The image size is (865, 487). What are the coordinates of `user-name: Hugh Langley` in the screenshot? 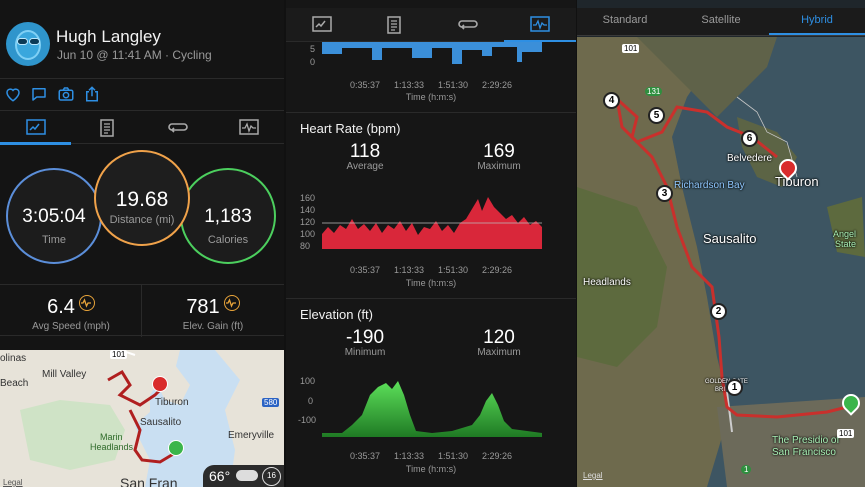 It's located at (108, 36).